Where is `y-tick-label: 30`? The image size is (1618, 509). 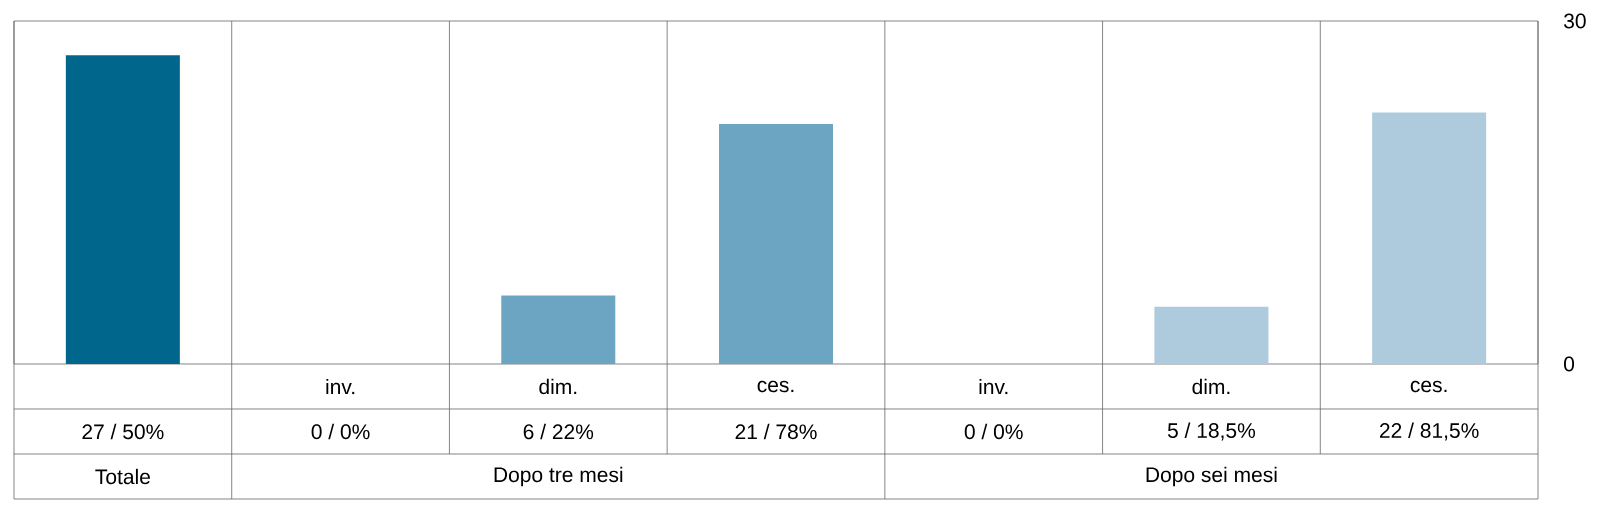 y-tick-label: 30 is located at coordinates (1575, 21).